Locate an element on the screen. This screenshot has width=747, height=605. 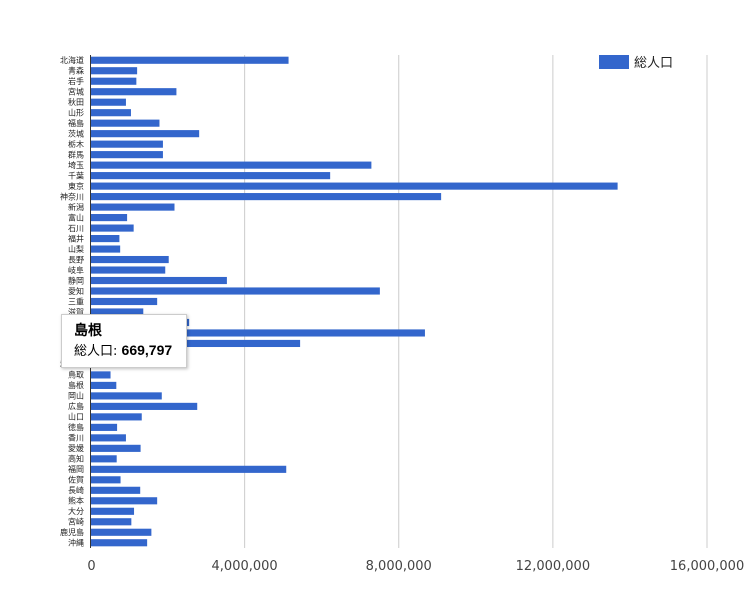
category-label: 山口 is located at coordinates (76, 417).